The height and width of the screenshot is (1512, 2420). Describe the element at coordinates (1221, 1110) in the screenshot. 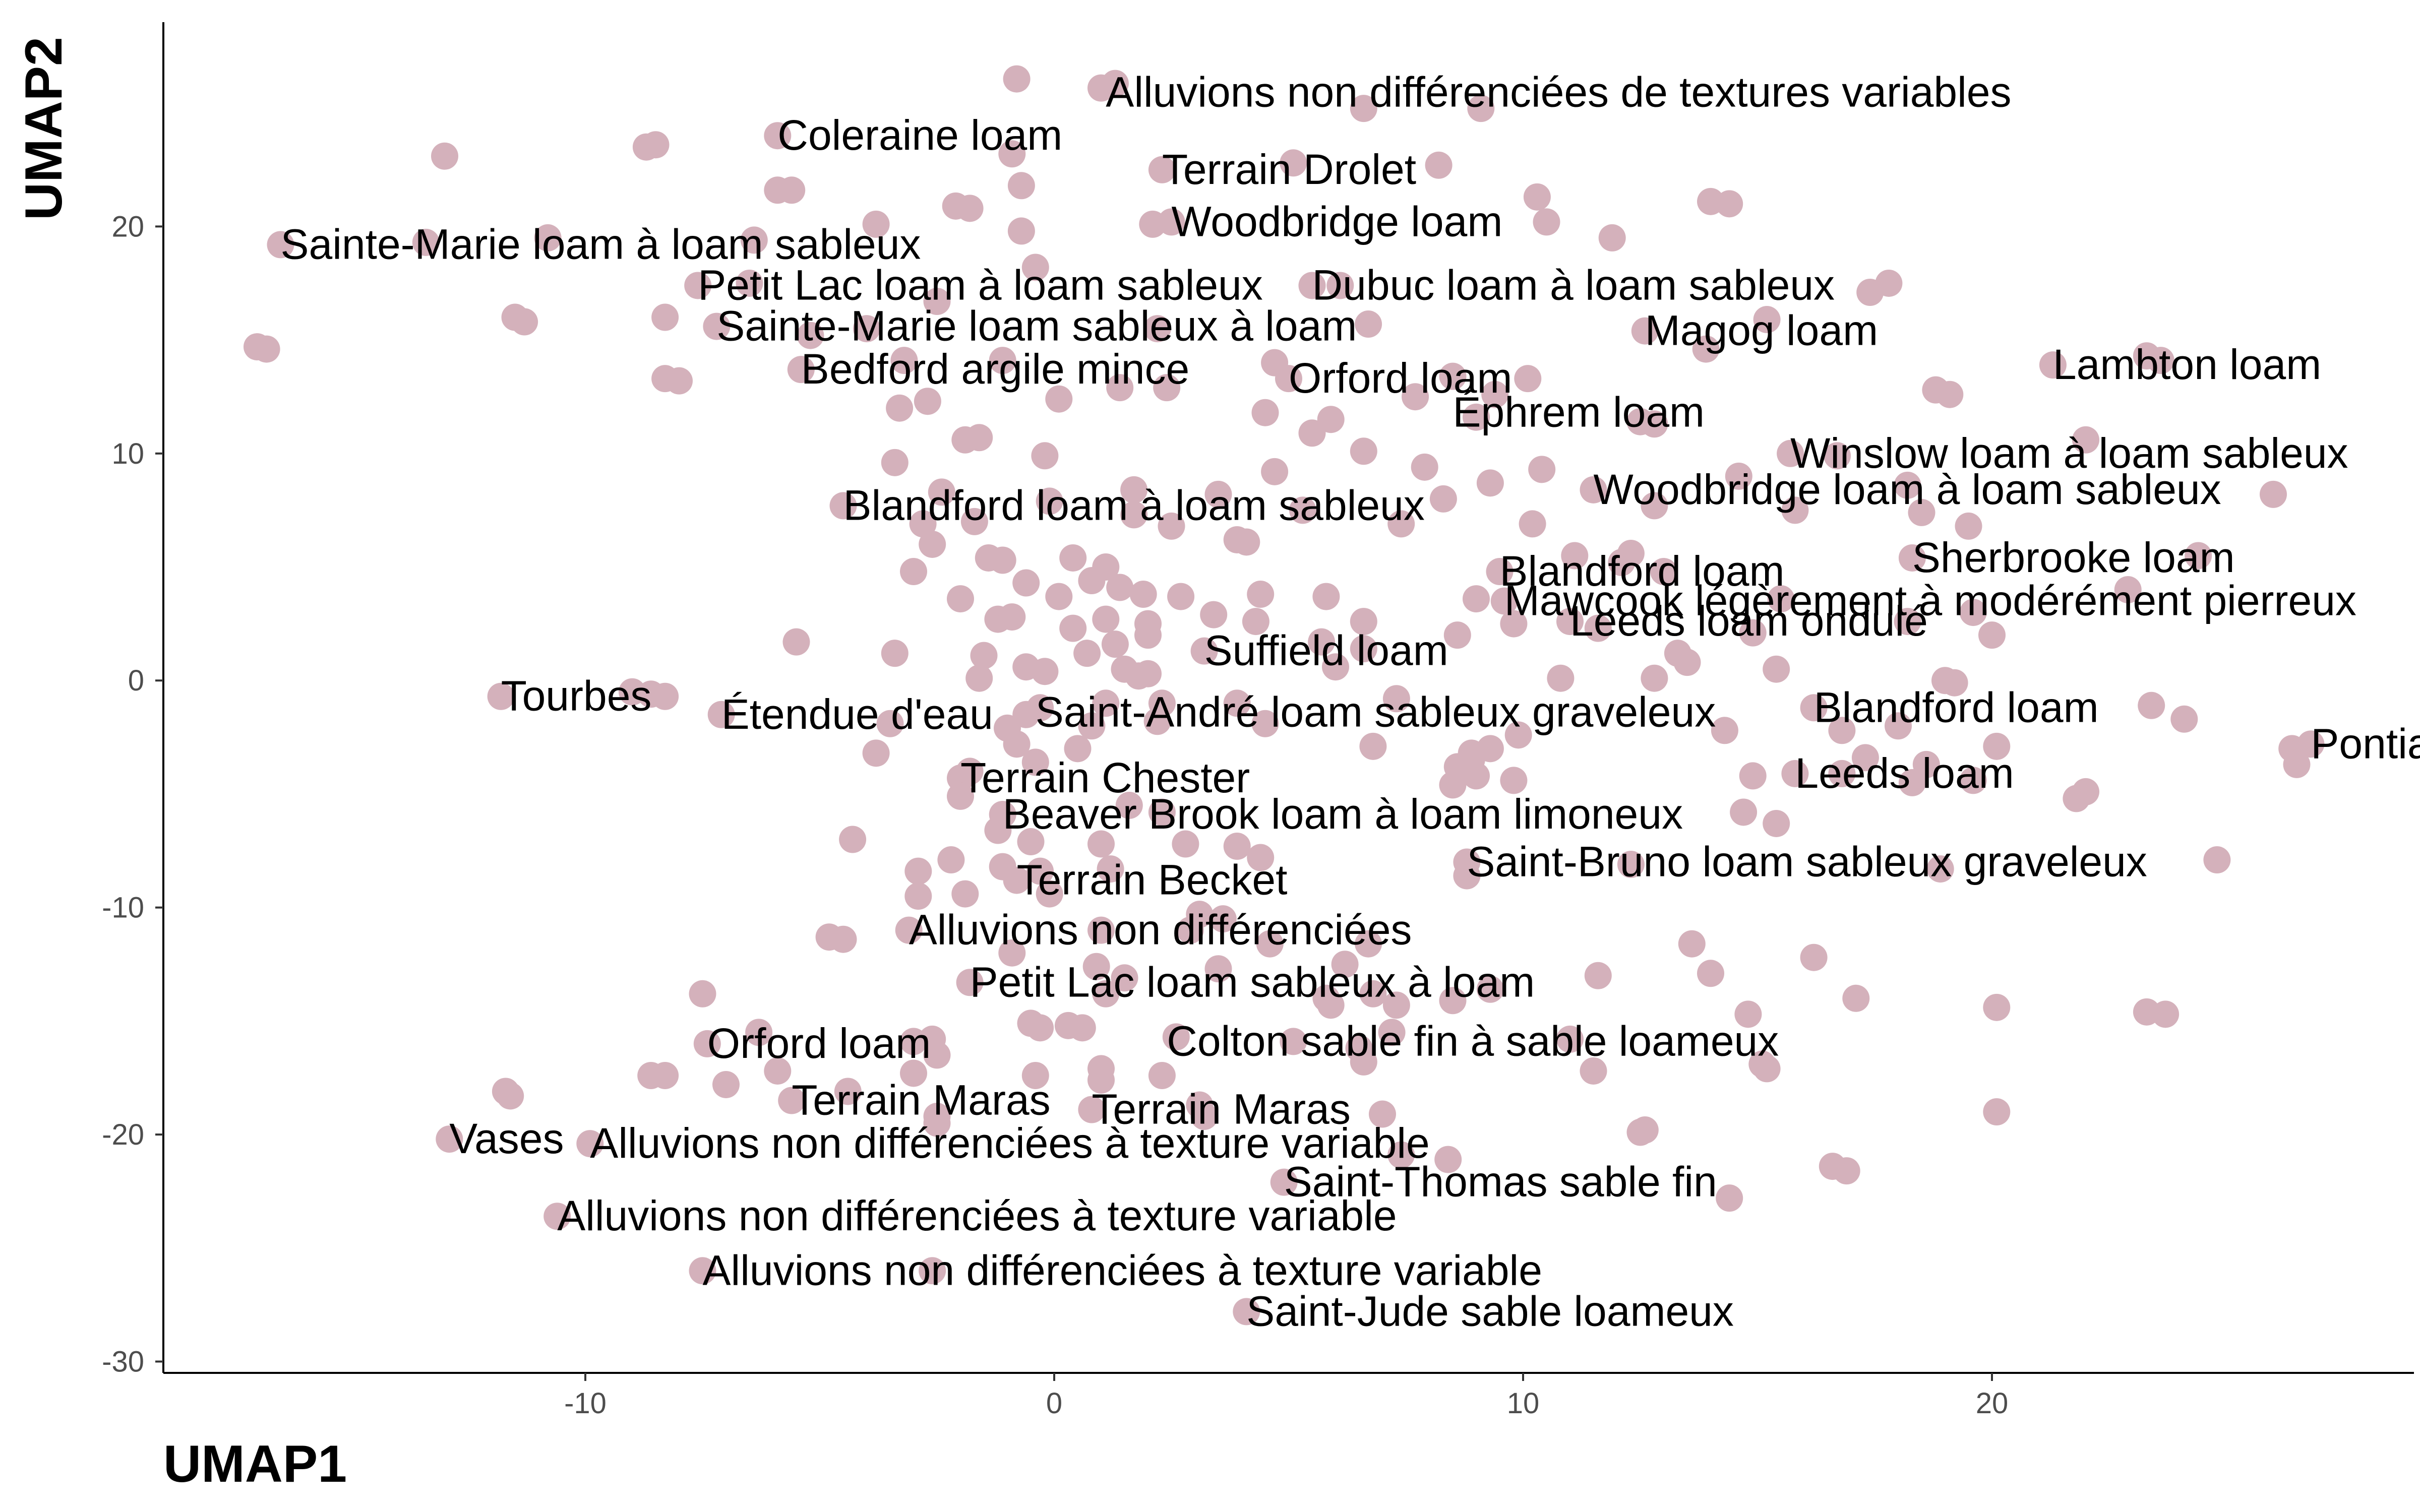

I see `point-label: Terrain Maras` at that location.